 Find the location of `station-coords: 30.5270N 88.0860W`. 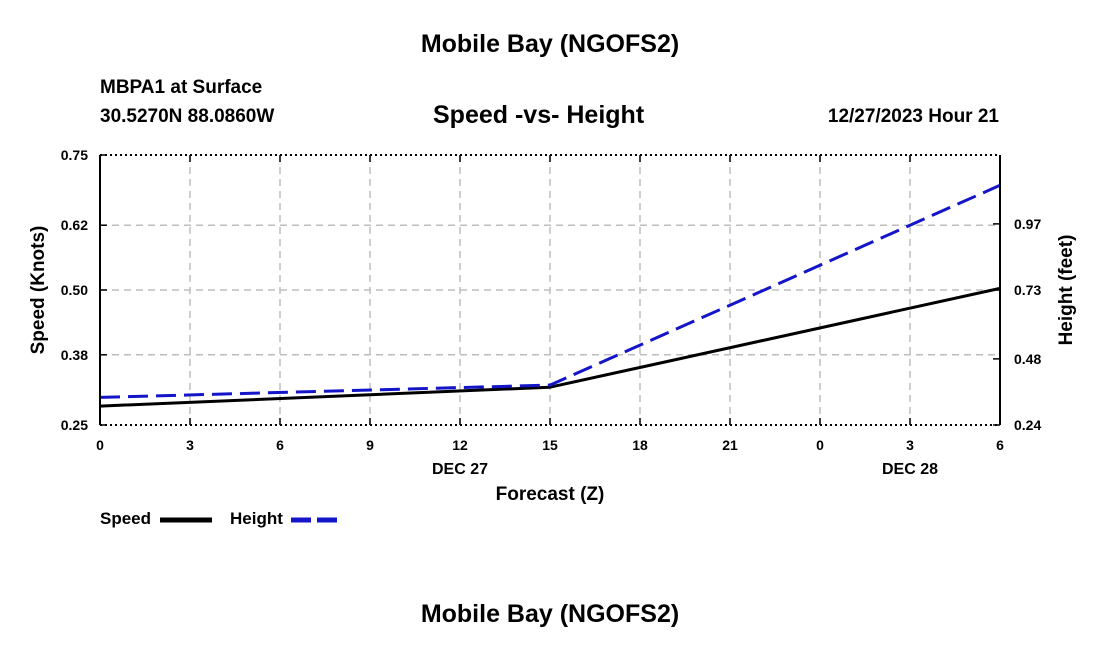

station-coords: 30.5270N 88.0860W is located at coordinates (187, 116).